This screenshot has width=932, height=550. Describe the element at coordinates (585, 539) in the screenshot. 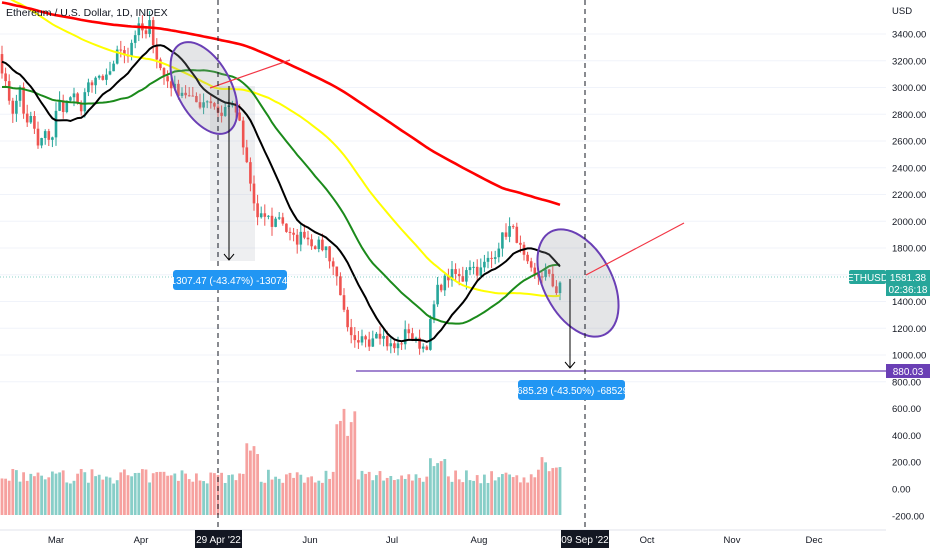

I see `date-tag-09-sep: 09 Sep '22` at that location.